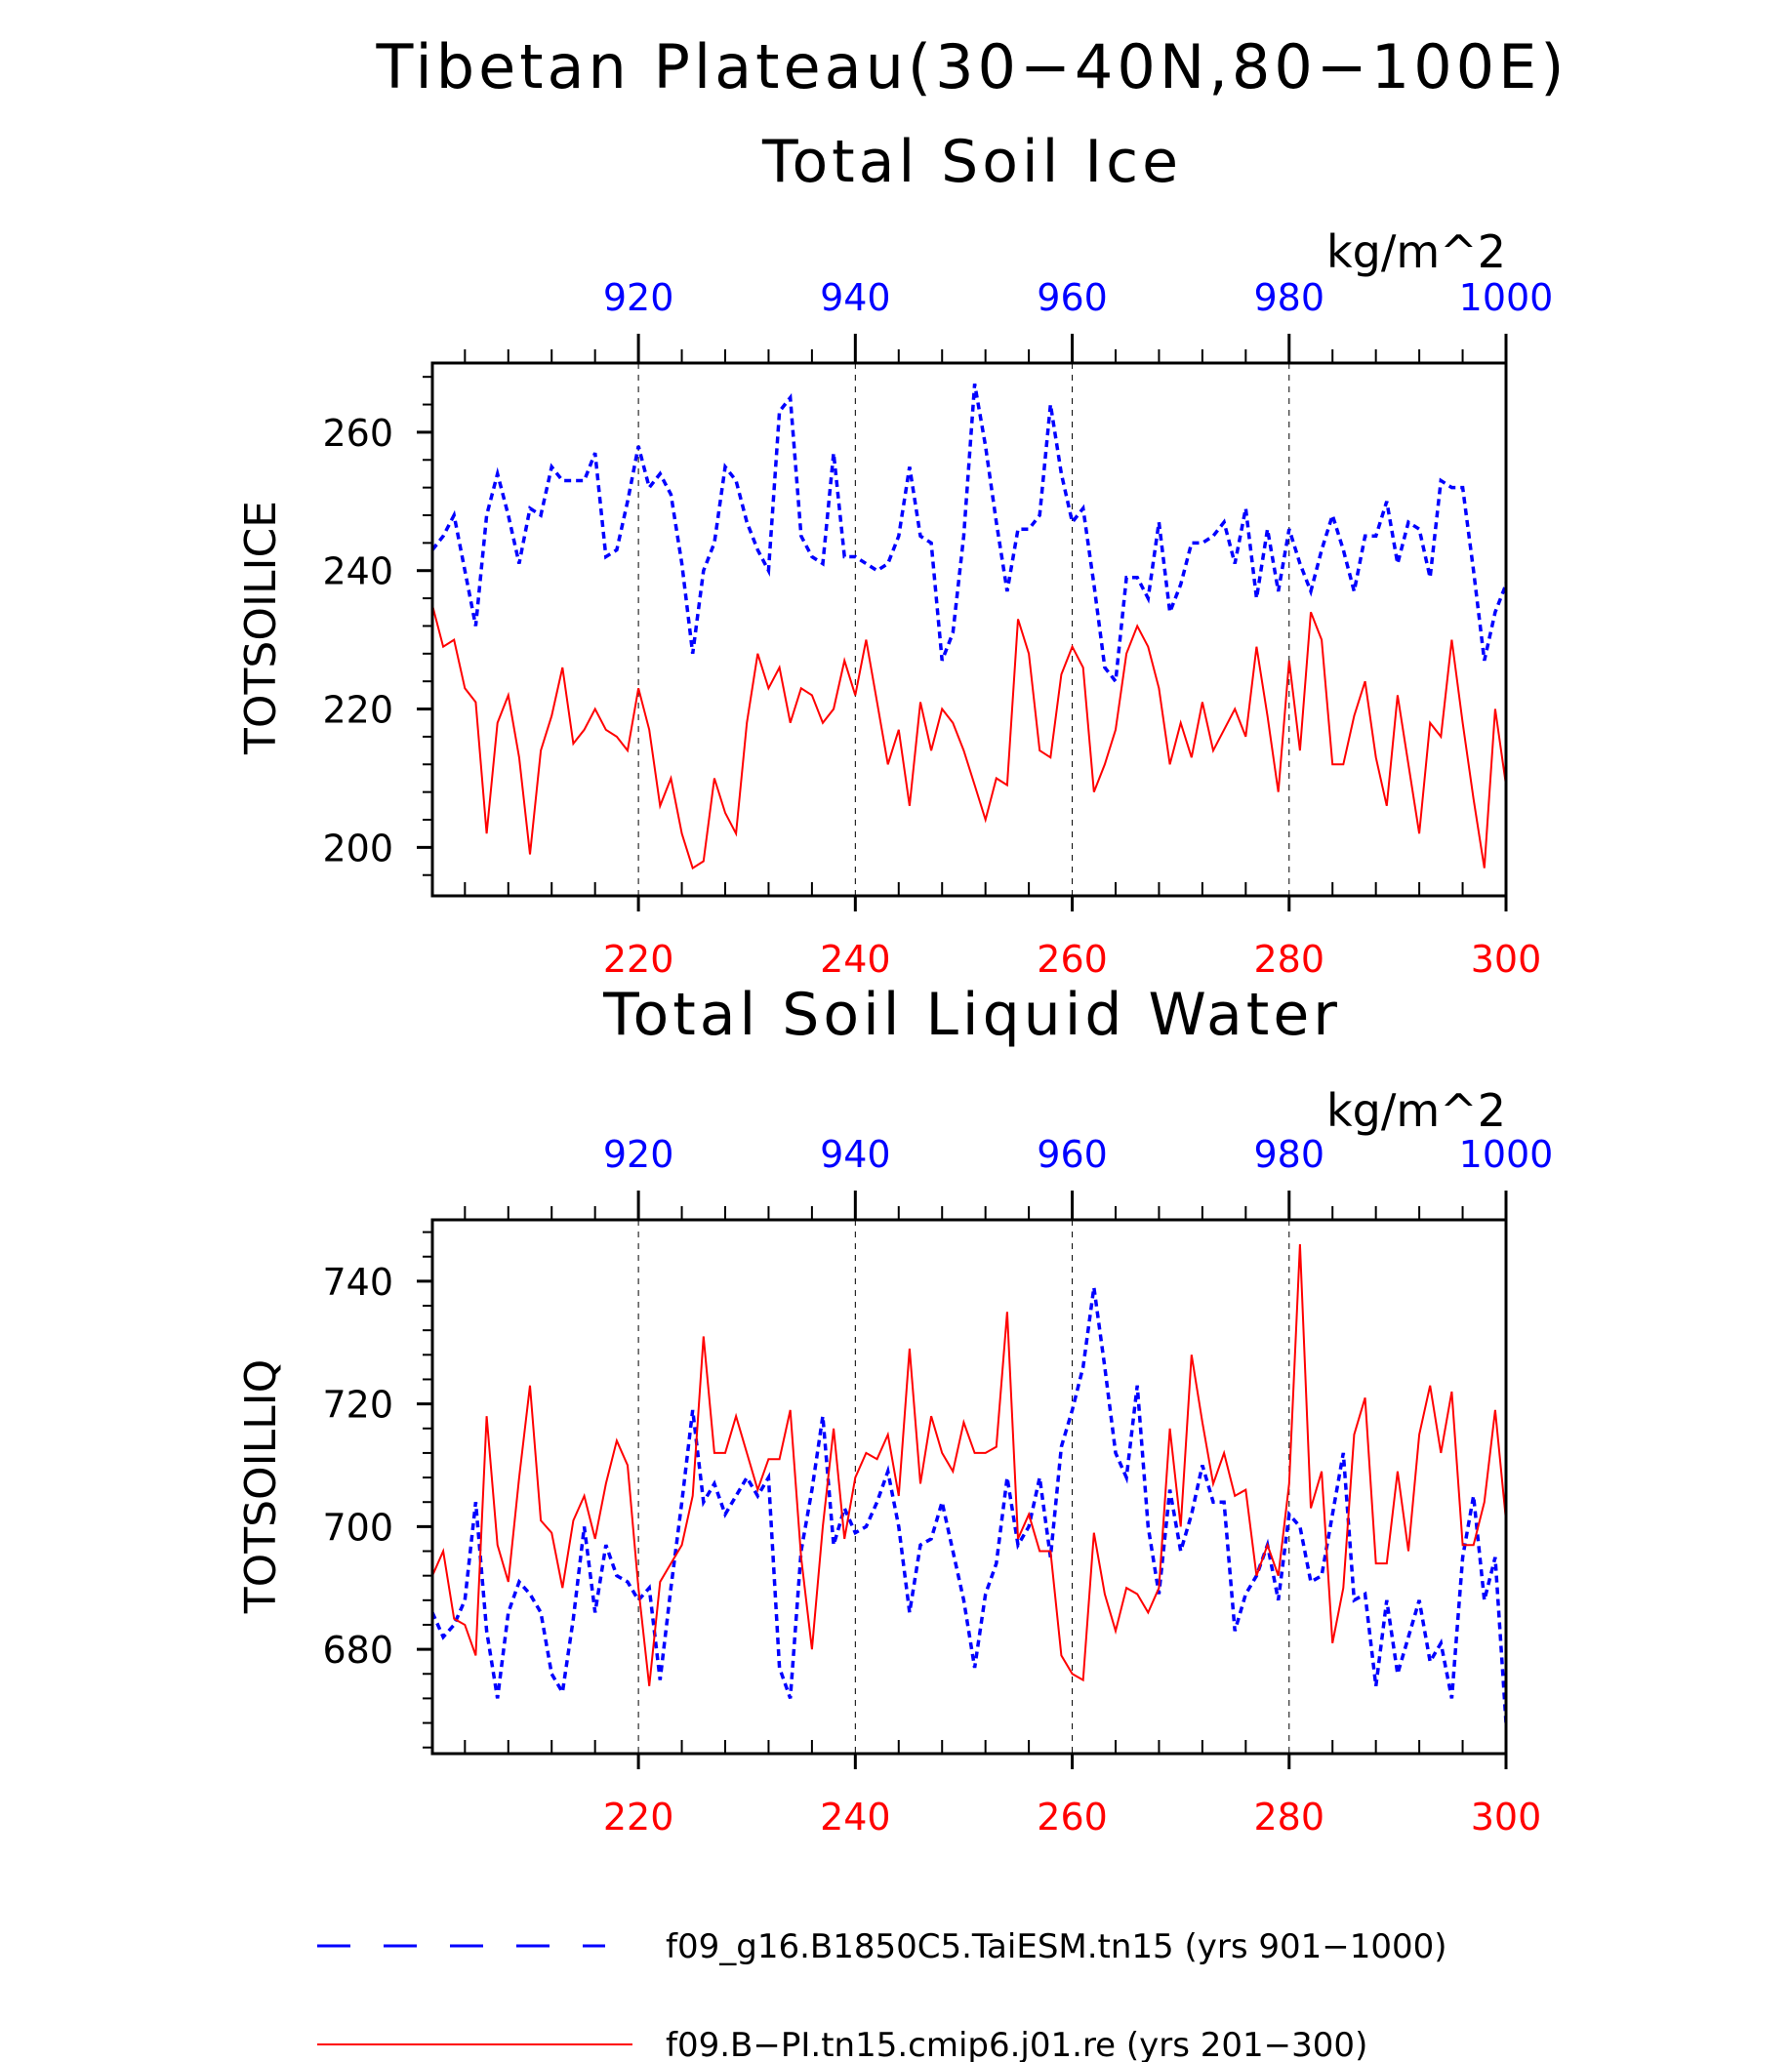  I want to click on legend-label-cmip6: f09.B−PI.tn15.cmip6.j01.re (yrs 201−300), so click(1016, 2044).